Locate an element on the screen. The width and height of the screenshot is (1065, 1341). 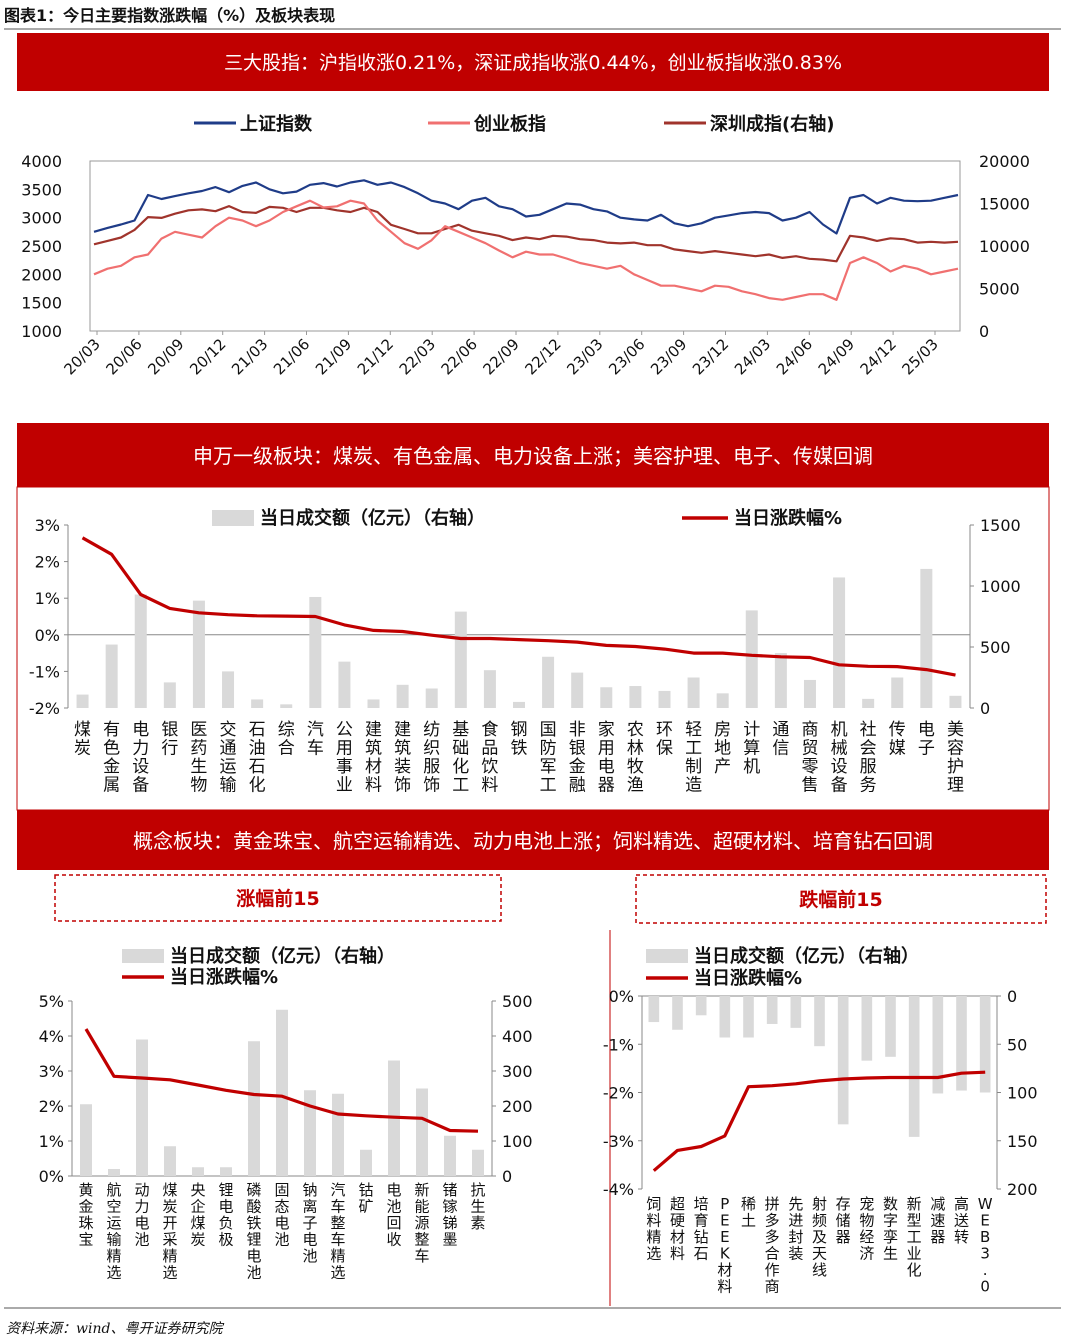
category-label: 美容护理 is located at coordinates (955, 758).